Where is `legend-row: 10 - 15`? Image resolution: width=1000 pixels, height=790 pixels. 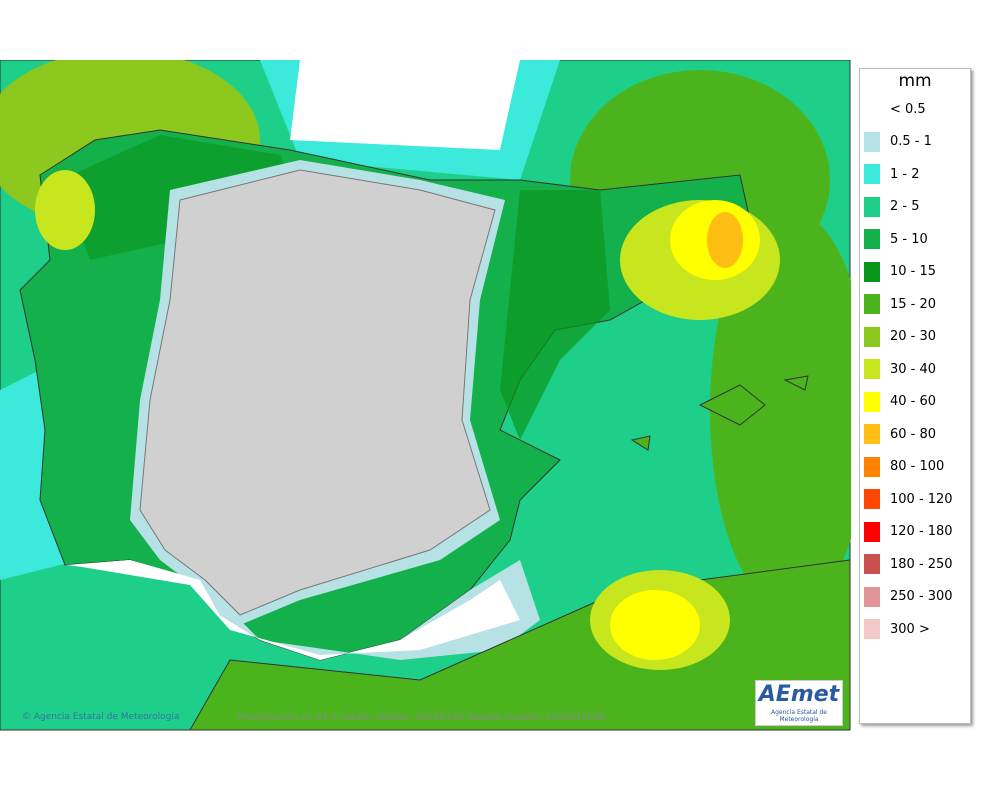 legend-row: 10 - 15 is located at coordinates (900, 271).